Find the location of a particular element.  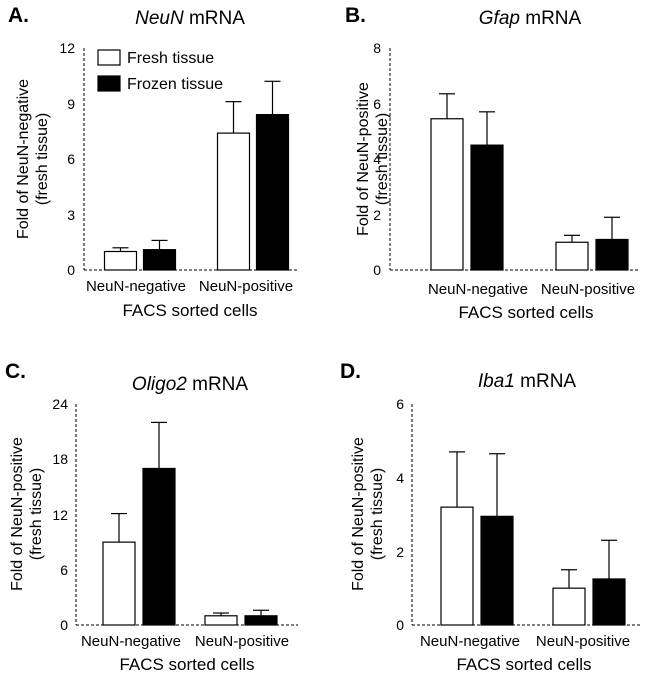

chart-title: Oligo2 mRNA is located at coordinates (190, 384).